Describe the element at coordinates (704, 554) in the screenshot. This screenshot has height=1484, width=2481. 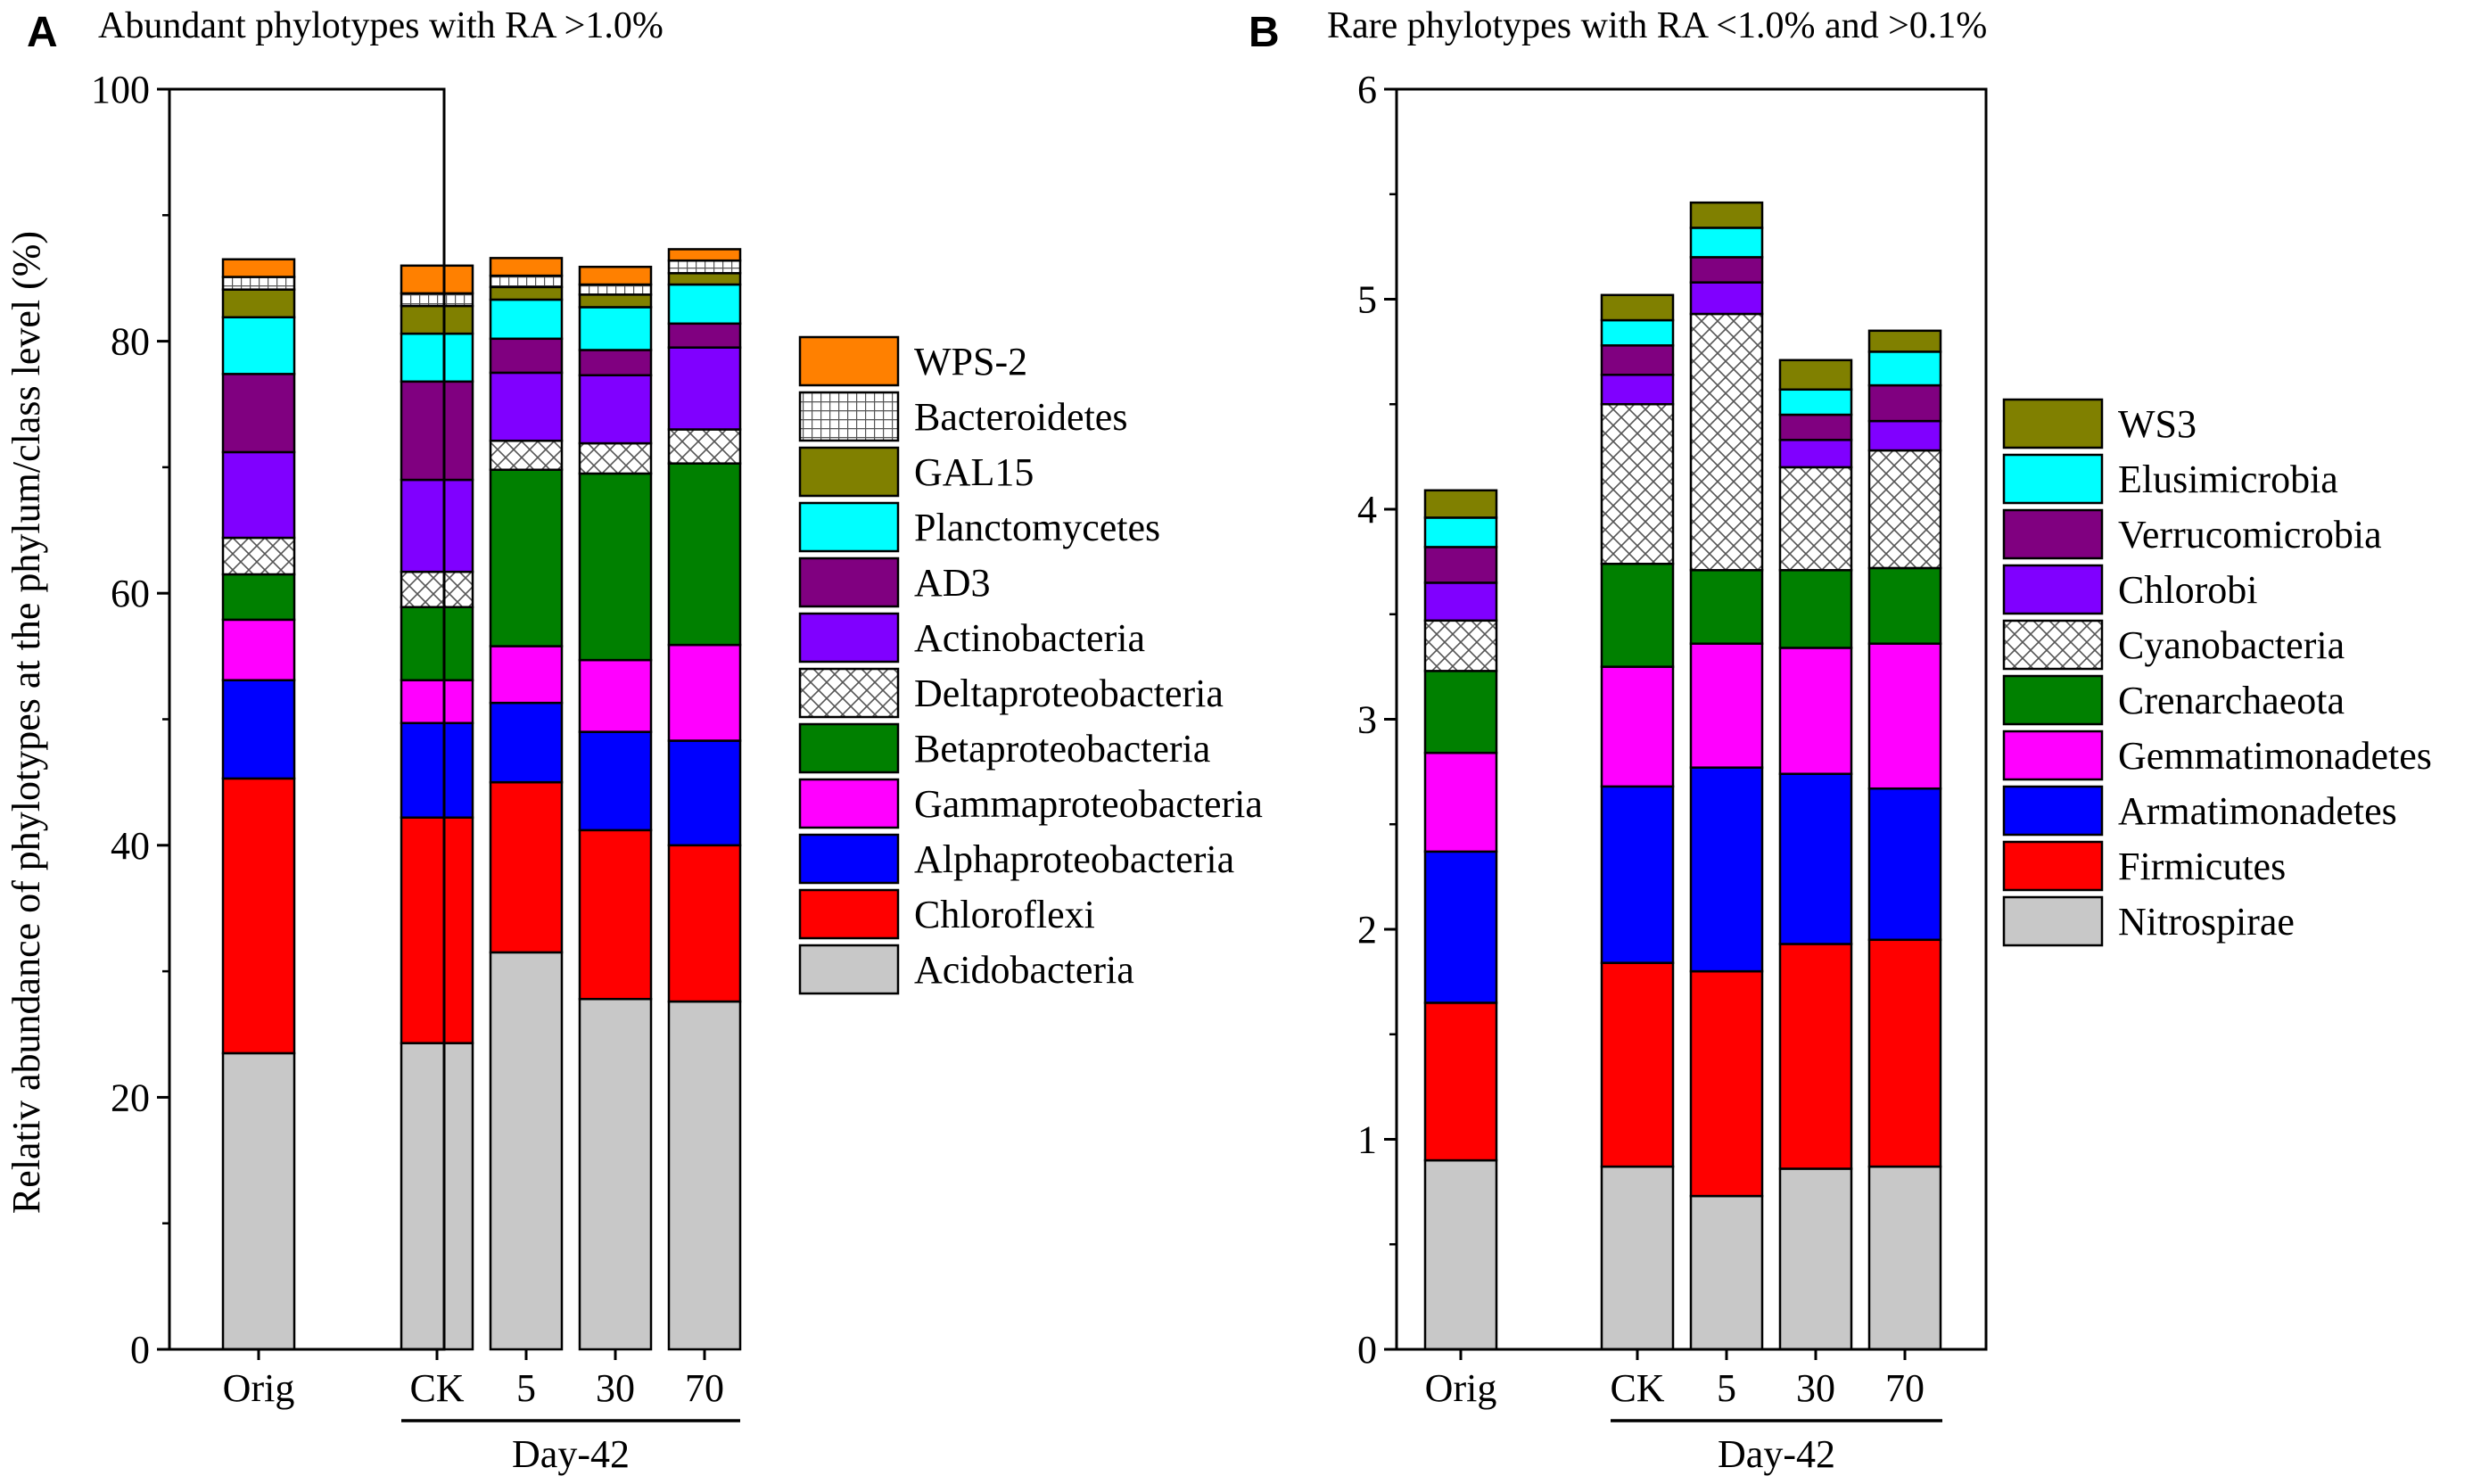
I see `panel-a-bar-70-betaproteobacteria` at that location.